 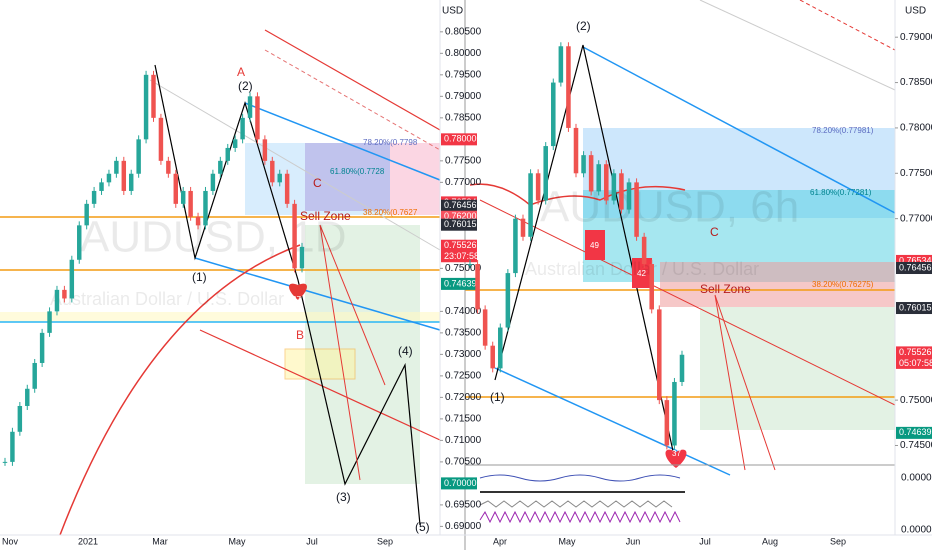 I want to click on y-tick-label: 0.73500, so click(x=463, y=333).